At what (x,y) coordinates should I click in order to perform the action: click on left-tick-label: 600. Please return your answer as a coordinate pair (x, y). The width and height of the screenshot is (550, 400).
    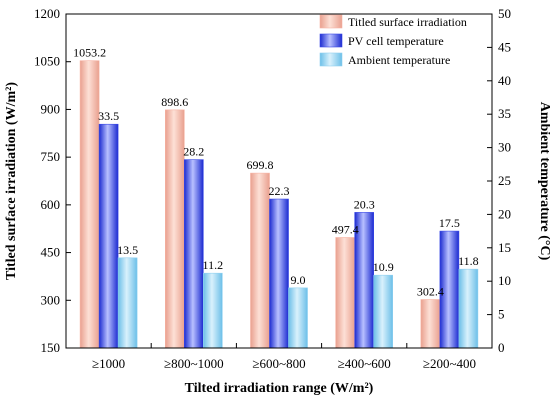
    Looking at the image, I should click on (51, 204).